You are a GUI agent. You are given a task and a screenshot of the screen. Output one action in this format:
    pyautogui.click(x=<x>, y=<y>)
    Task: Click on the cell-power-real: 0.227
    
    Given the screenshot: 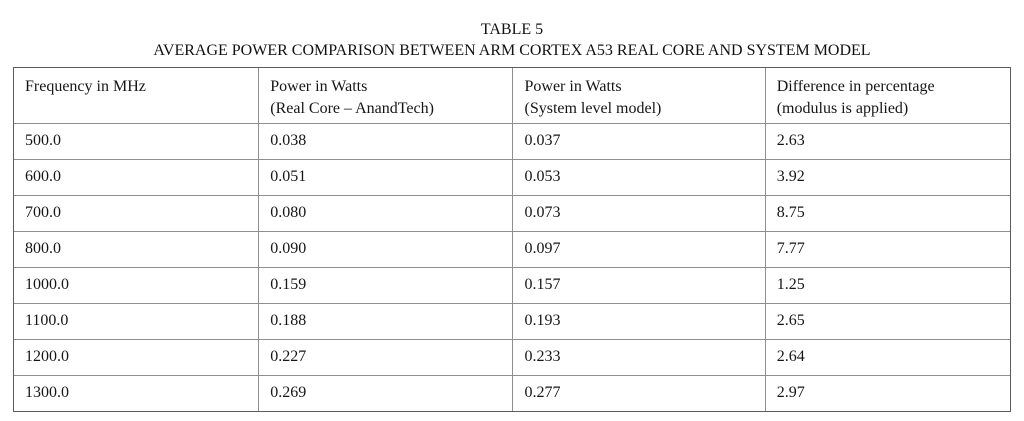 What is the action you would take?
    pyautogui.click(x=386, y=357)
    